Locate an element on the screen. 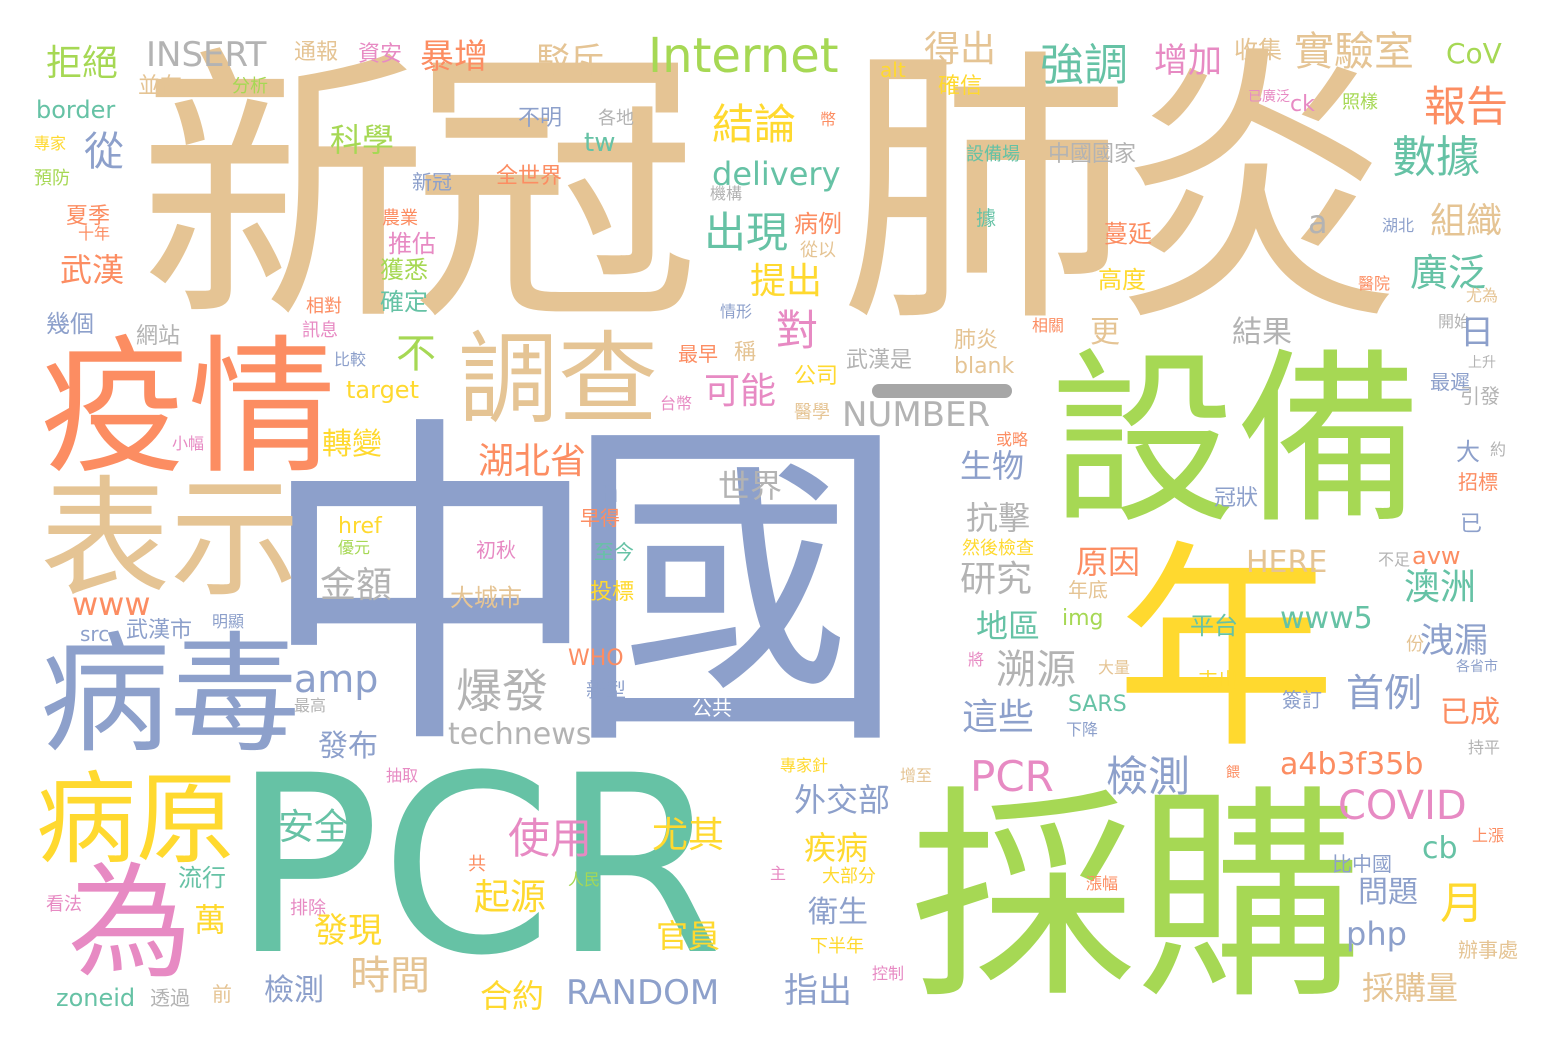  word-gongsi: 公司 is located at coordinates (816, 376).